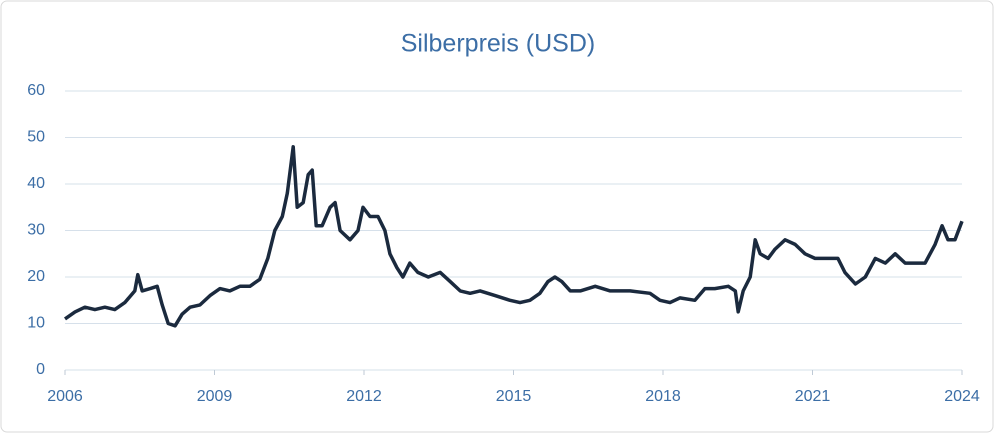  Describe the element at coordinates (36, 276) in the screenshot. I see `y-tick-label: 20` at that location.